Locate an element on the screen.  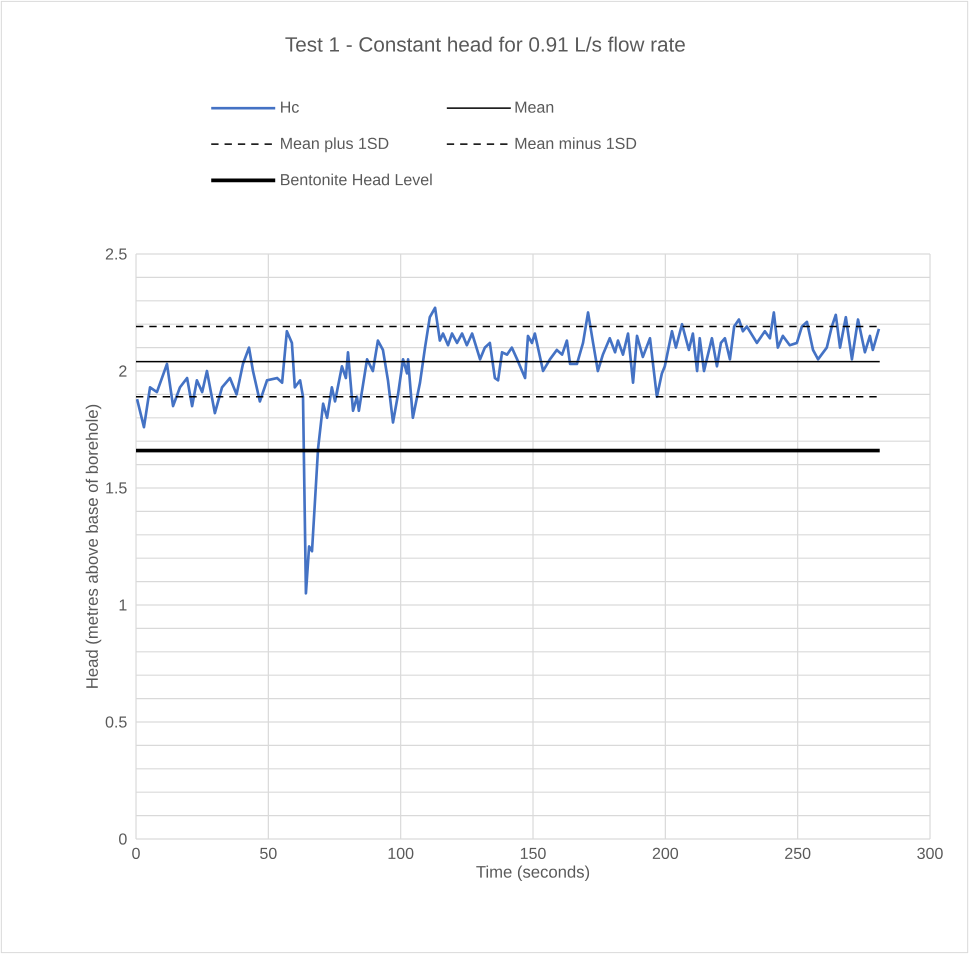
y-tick-label: 2.5 is located at coordinates (116, 254).